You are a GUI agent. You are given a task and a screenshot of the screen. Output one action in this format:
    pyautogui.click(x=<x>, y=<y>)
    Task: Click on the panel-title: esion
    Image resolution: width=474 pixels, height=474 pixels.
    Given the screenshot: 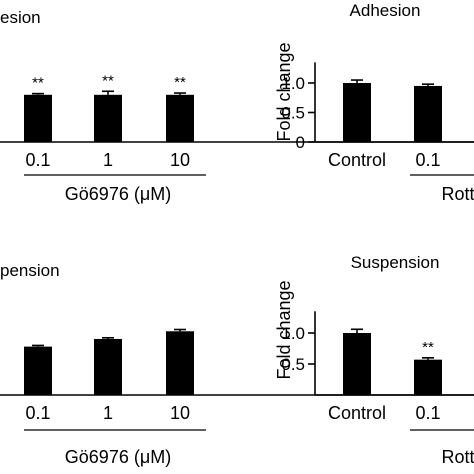 What is the action you would take?
    pyautogui.click(x=20, y=17)
    